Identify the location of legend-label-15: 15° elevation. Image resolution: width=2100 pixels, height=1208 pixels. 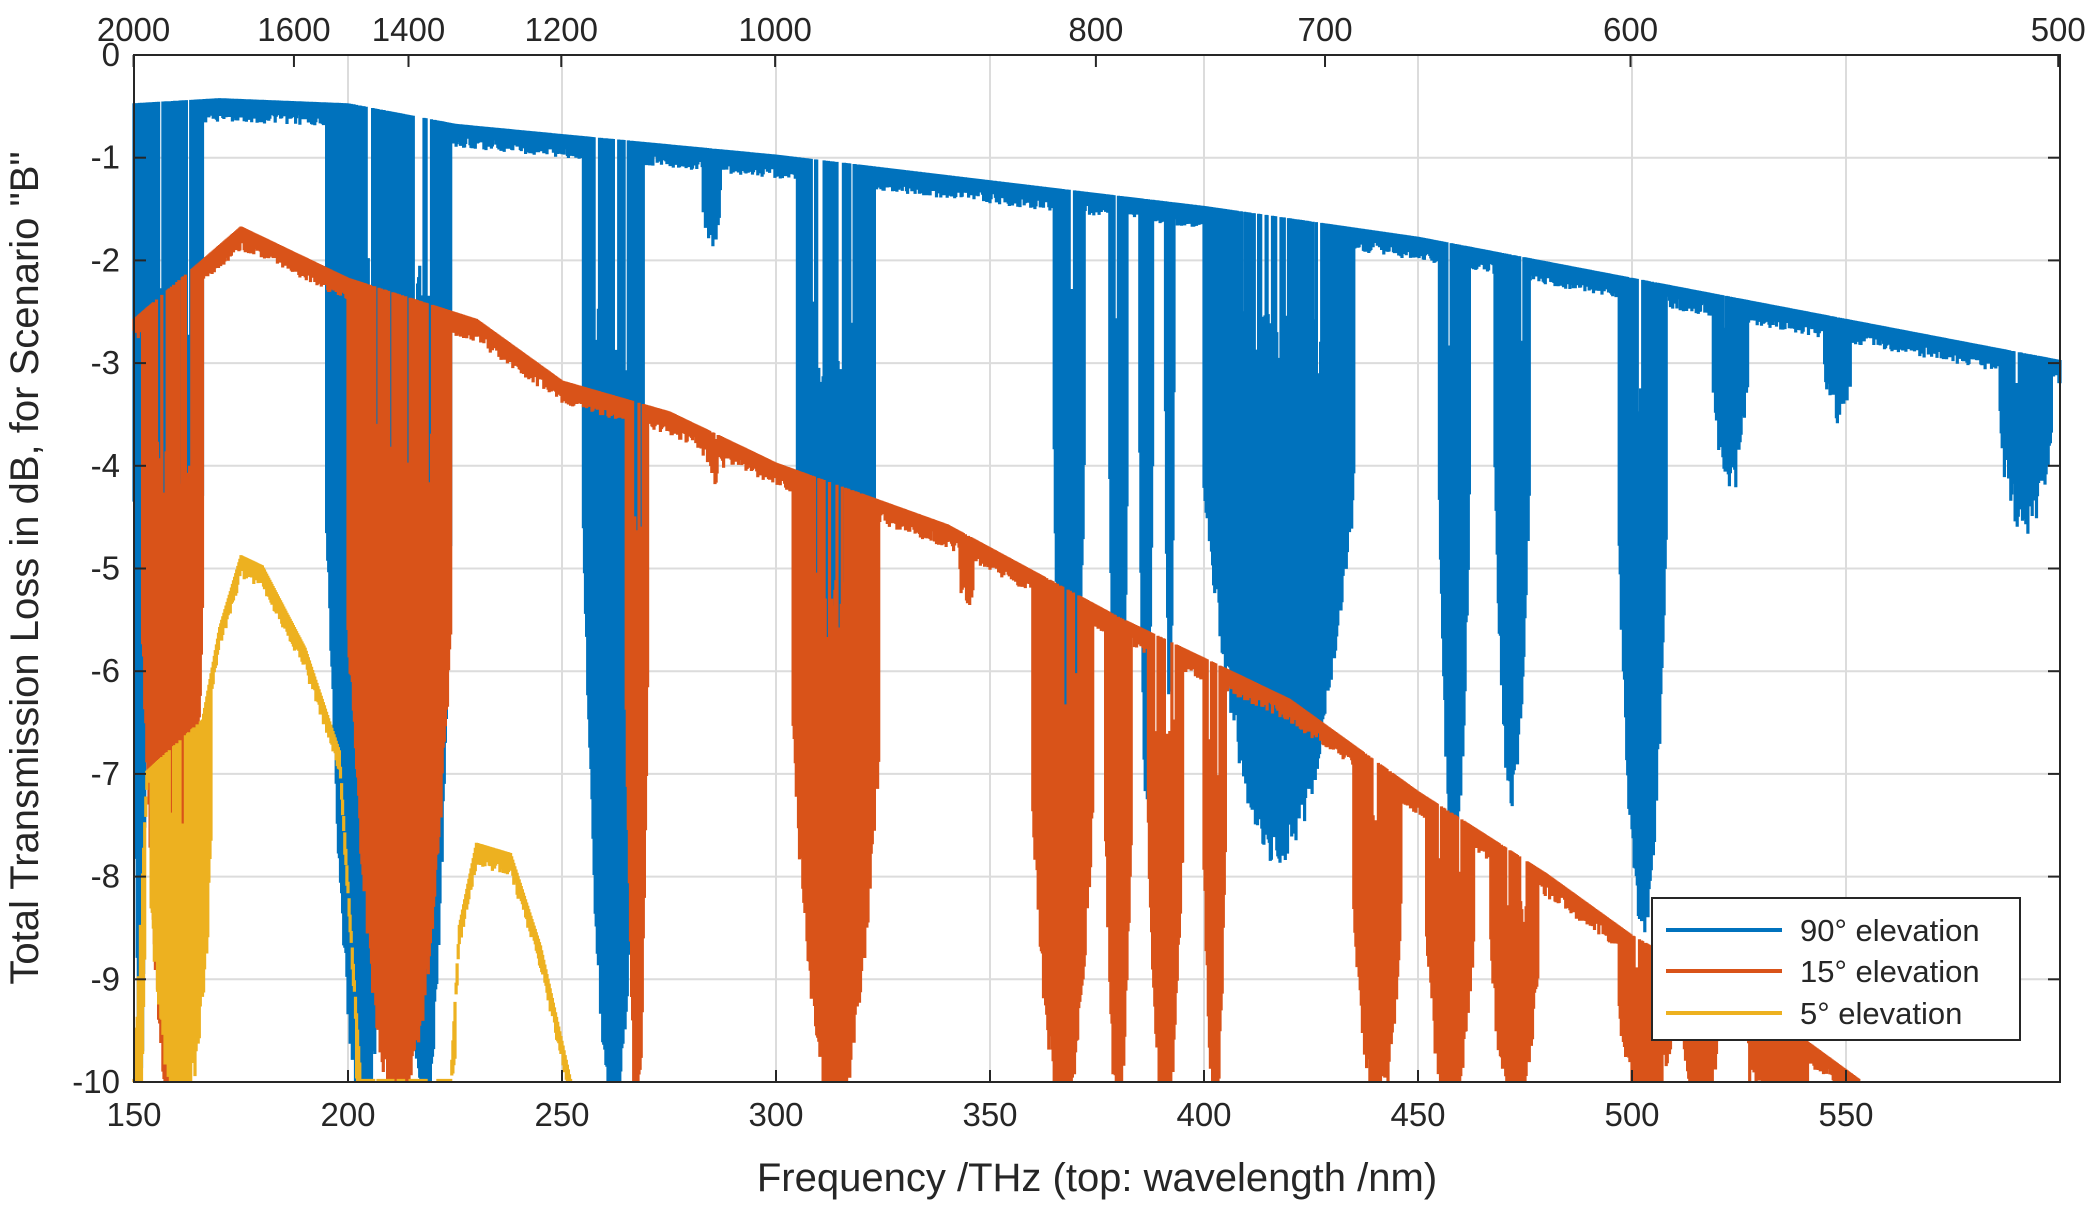
(1890, 971).